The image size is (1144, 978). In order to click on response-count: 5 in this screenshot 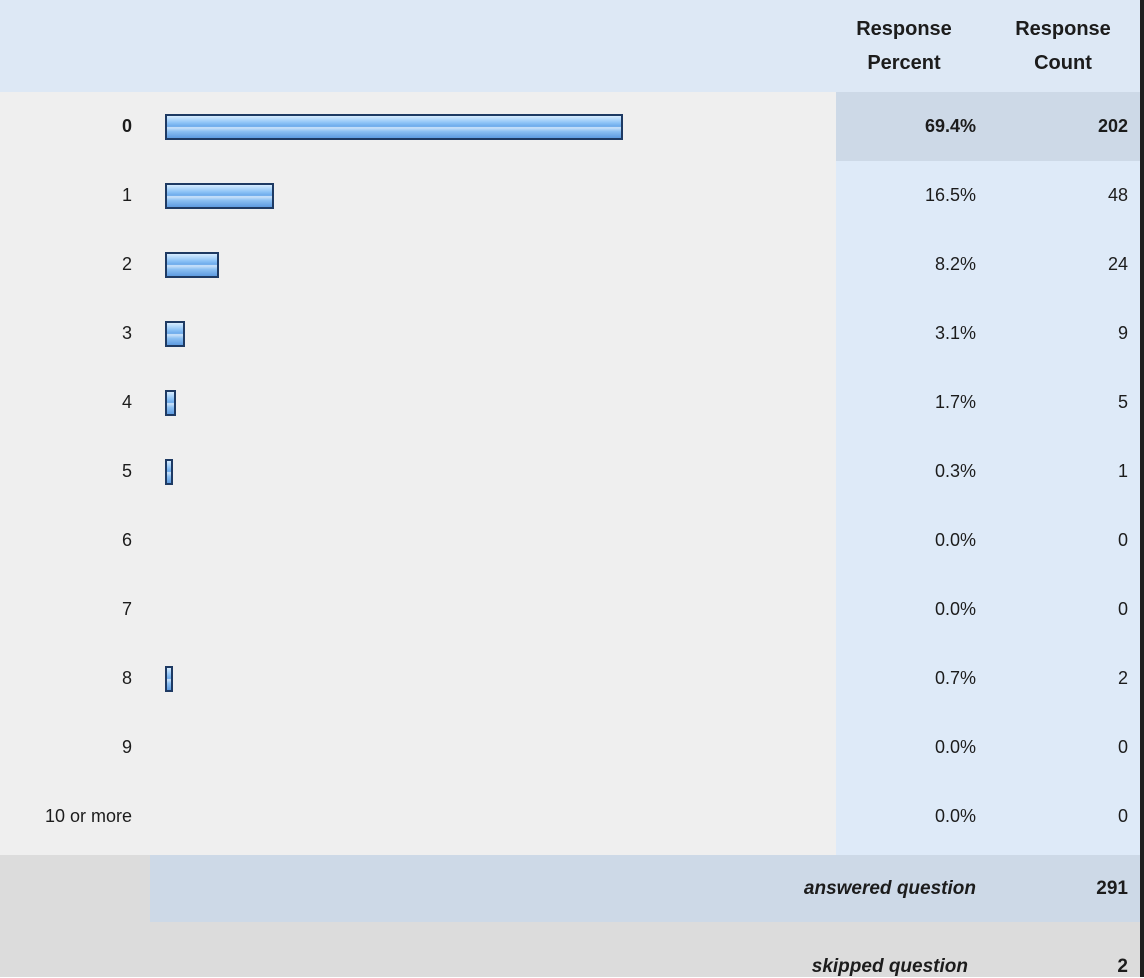, I will do `click(1122, 402)`.